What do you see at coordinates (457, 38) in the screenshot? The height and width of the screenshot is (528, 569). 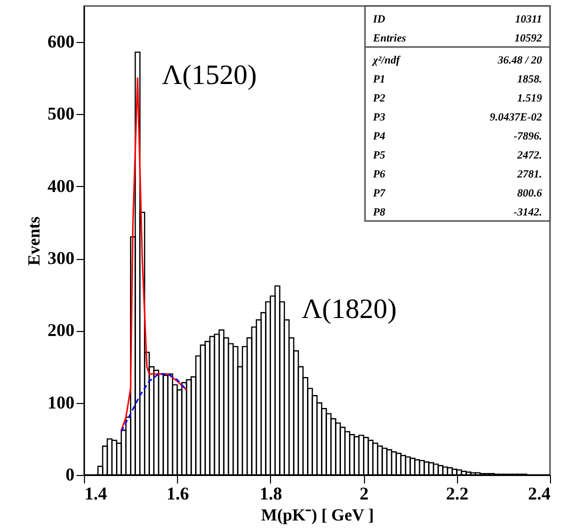 I see `text: Entries 10592` at bounding box center [457, 38].